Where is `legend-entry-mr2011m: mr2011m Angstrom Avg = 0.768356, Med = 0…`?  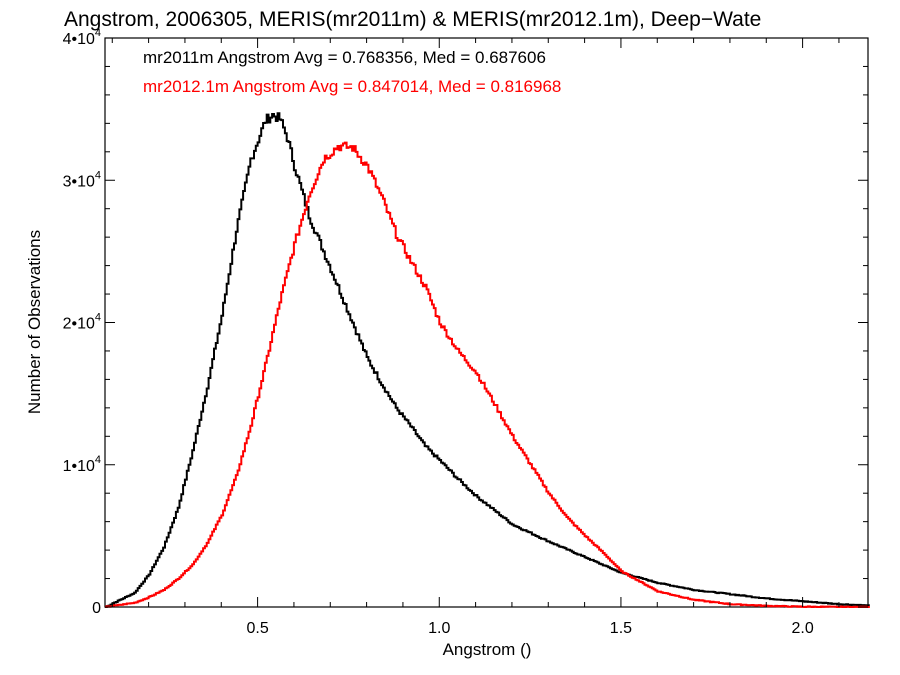 legend-entry-mr2011m: mr2011m Angstrom Avg = 0.768356, Med = 0… is located at coordinates (344, 57).